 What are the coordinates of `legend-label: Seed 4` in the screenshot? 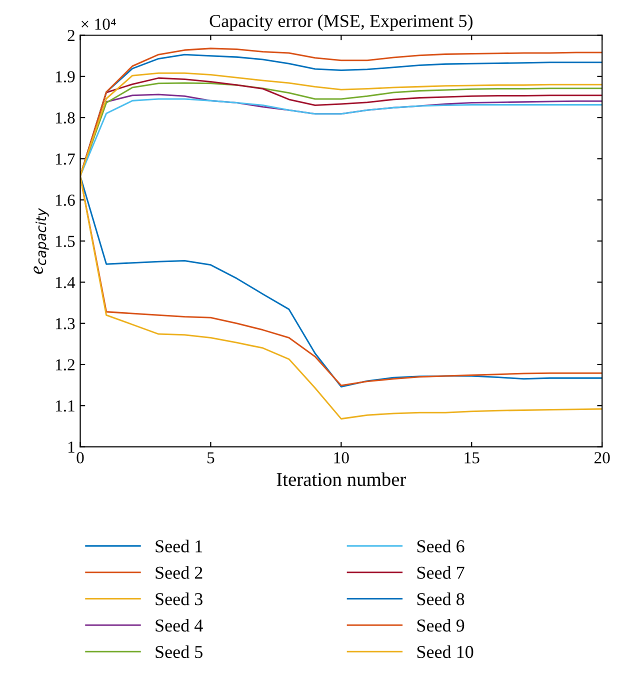 It's located at (179, 625).